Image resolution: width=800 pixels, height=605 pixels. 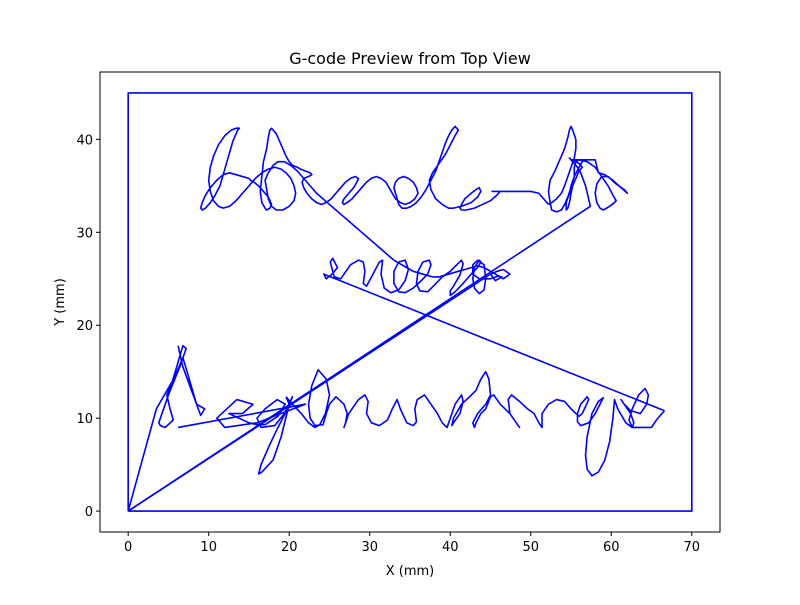 What do you see at coordinates (410, 58) in the screenshot?
I see `chart-title: G-code Preview from Top View` at bounding box center [410, 58].